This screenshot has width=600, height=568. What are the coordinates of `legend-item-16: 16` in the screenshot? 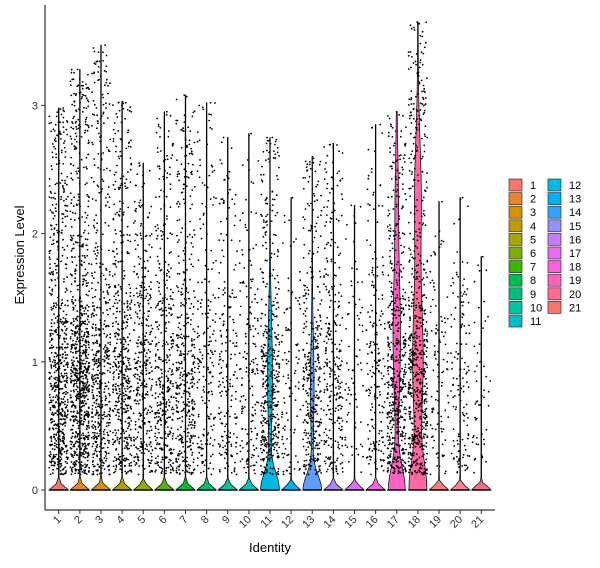 It's located at (564, 239).